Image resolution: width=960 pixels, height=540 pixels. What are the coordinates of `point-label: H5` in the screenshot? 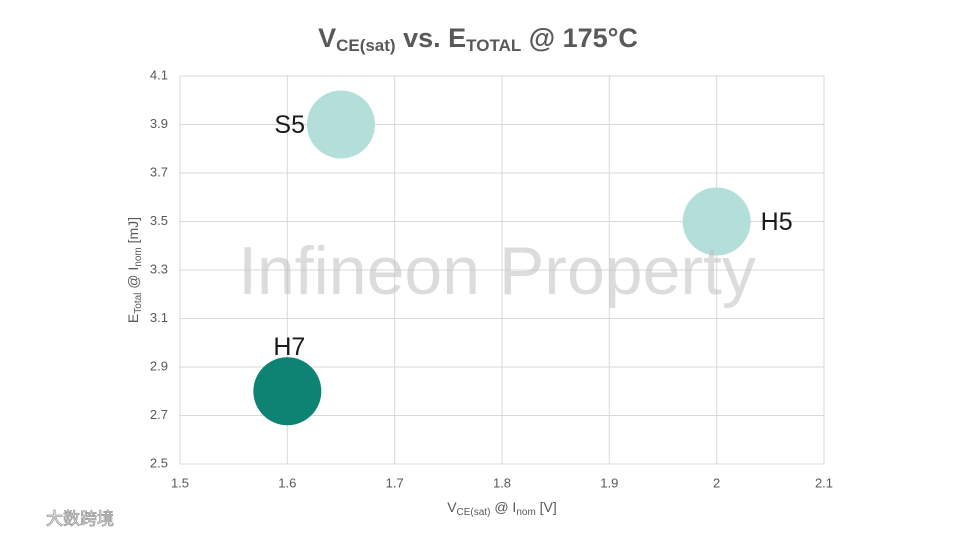 It's located at (777, 222).